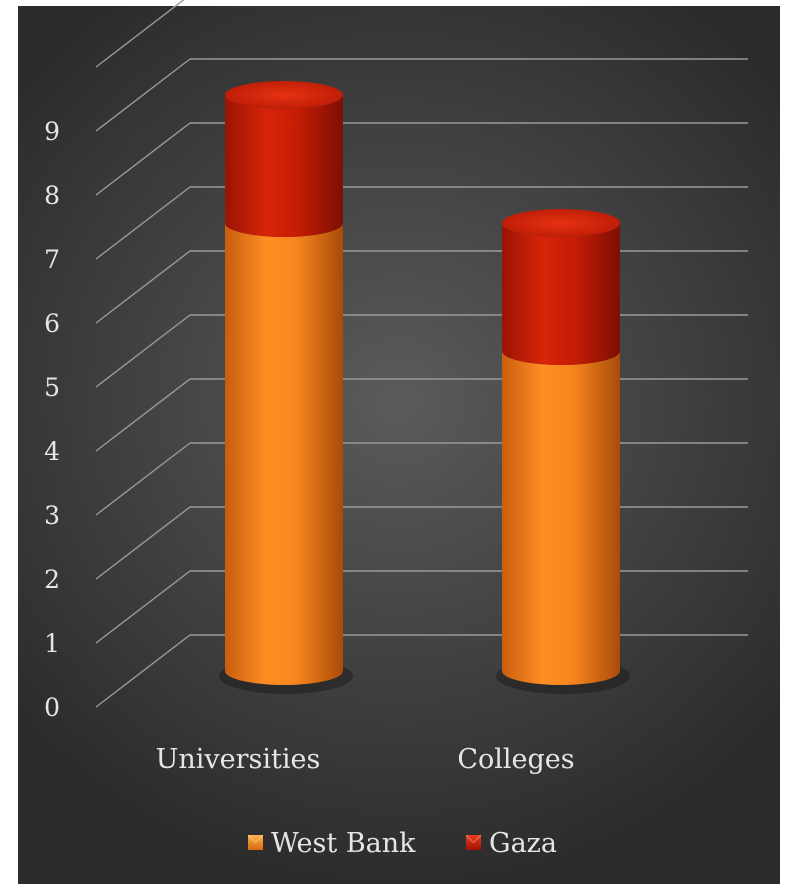  What do you see at coordinates (52, 707) in the screenshot?
I see `y-tick-label: 0` at bounding box center [52, 707].